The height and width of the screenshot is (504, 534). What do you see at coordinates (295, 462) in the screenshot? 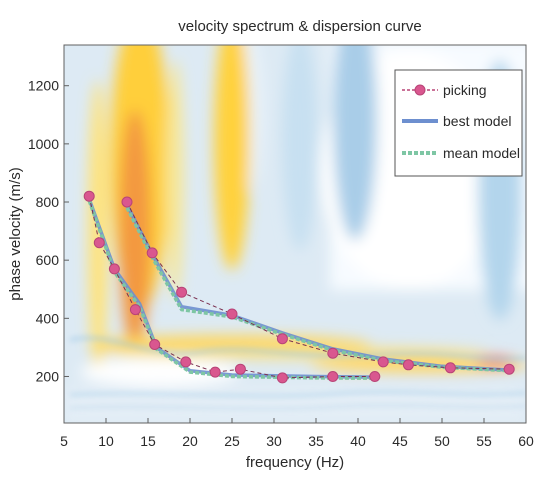
I see `x-axis-label: frequency (Hz)` at bounding box center [295, 462].